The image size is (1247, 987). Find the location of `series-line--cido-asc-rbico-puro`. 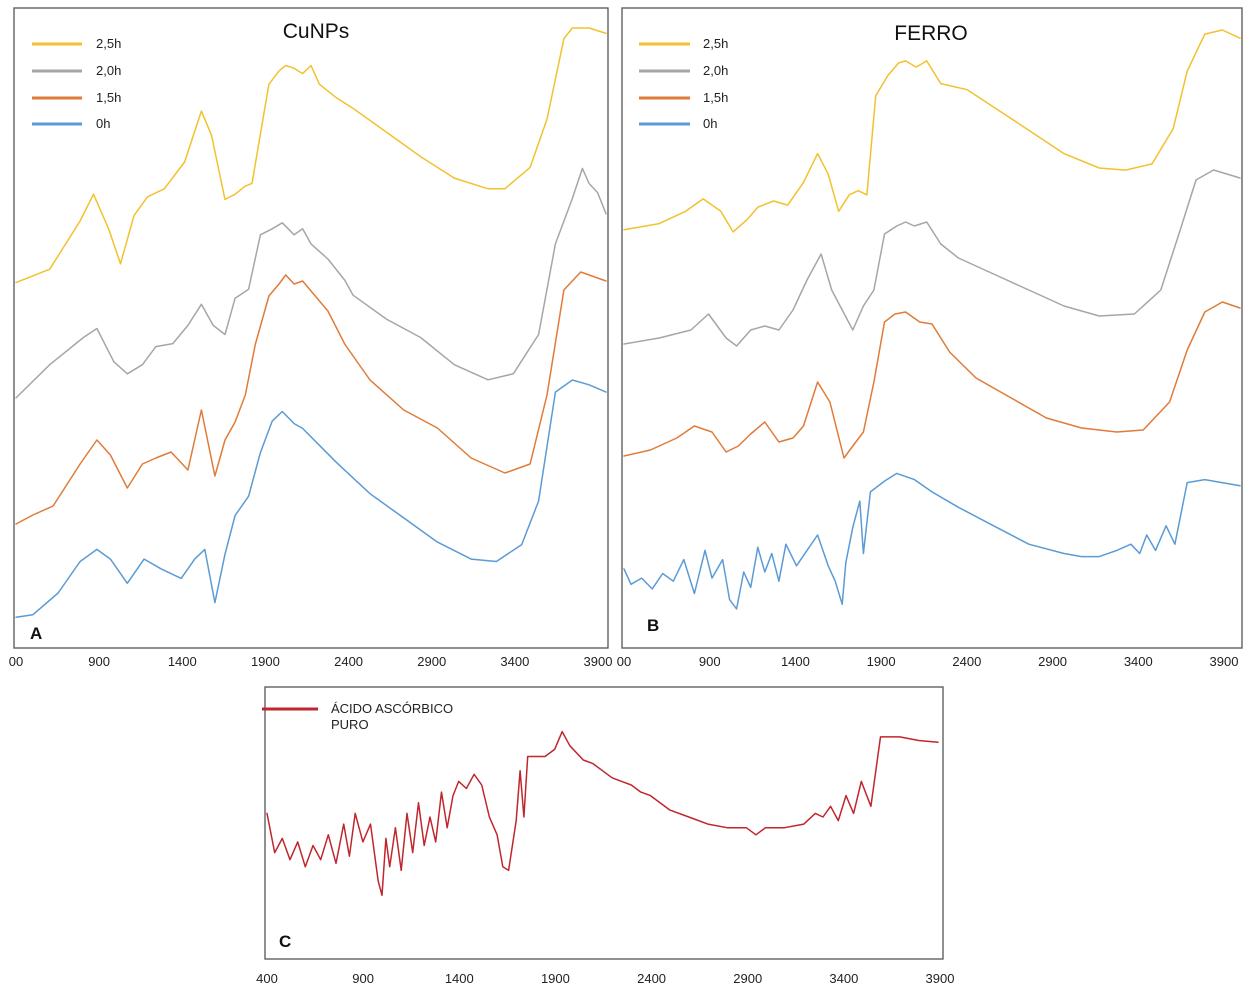

series-line--cido-asc-rbico-puro is located at coordinates (602, 813).